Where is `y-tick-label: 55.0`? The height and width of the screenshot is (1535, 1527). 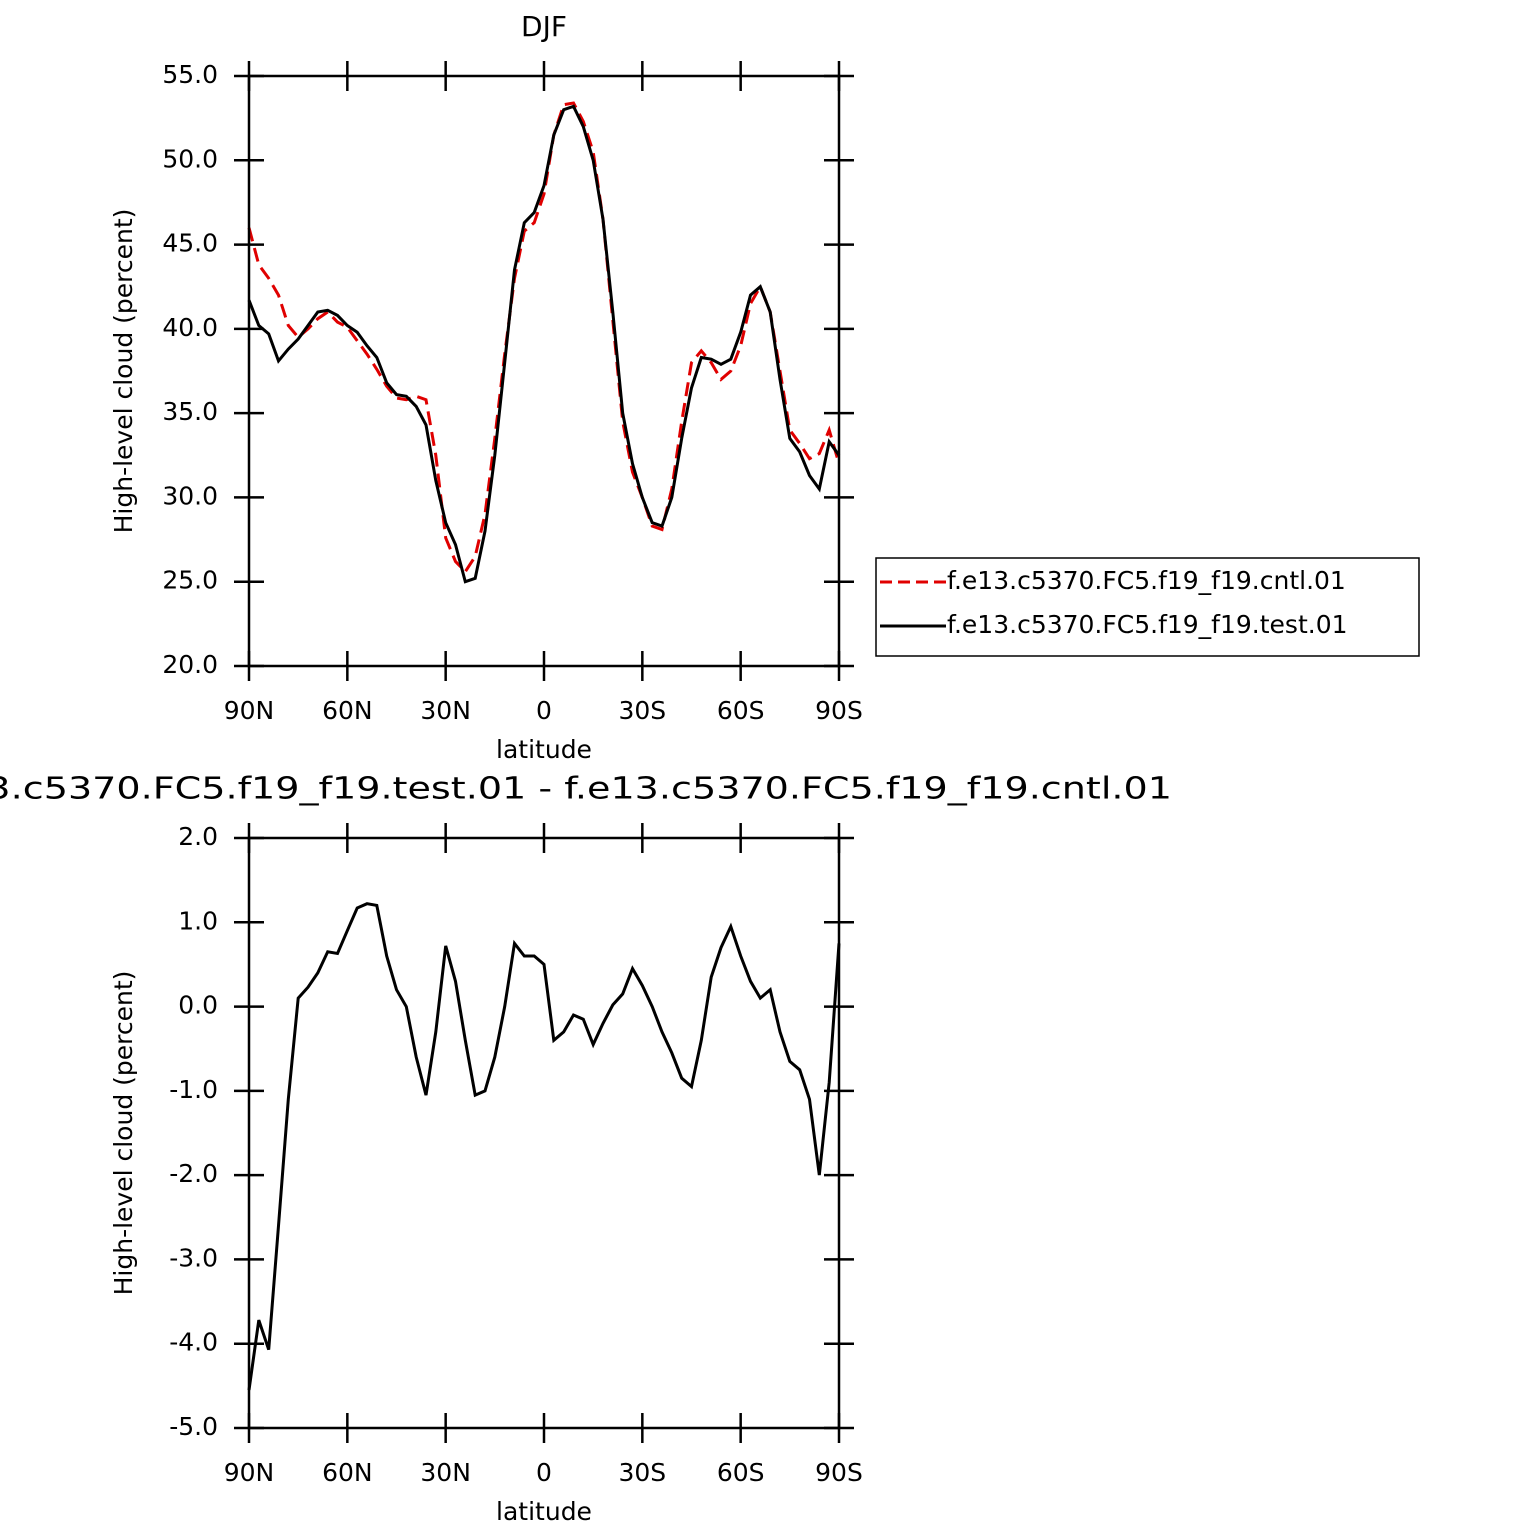 y-tick-label: 55.0 is located at coordinates (190, 74).